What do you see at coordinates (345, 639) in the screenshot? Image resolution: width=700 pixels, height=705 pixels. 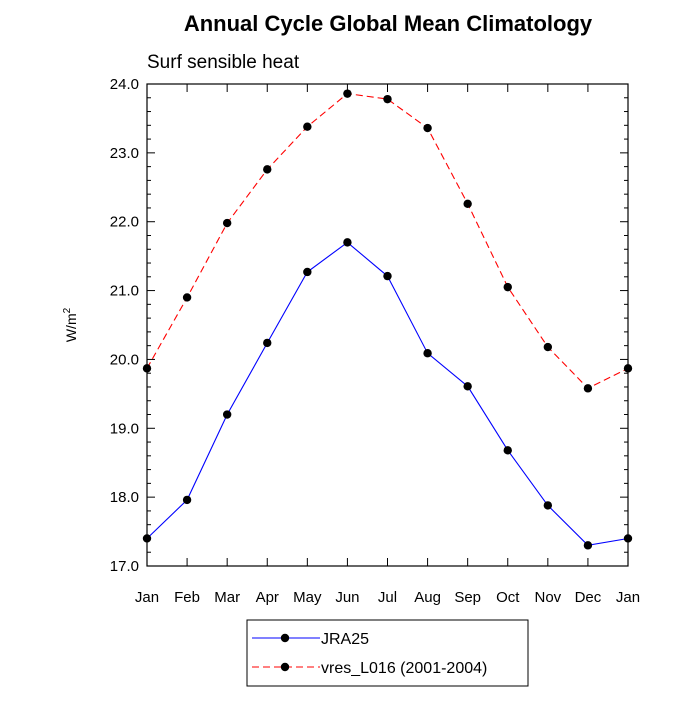 I see `legend-label-1: JRA25` at bounding box center [345, 639].